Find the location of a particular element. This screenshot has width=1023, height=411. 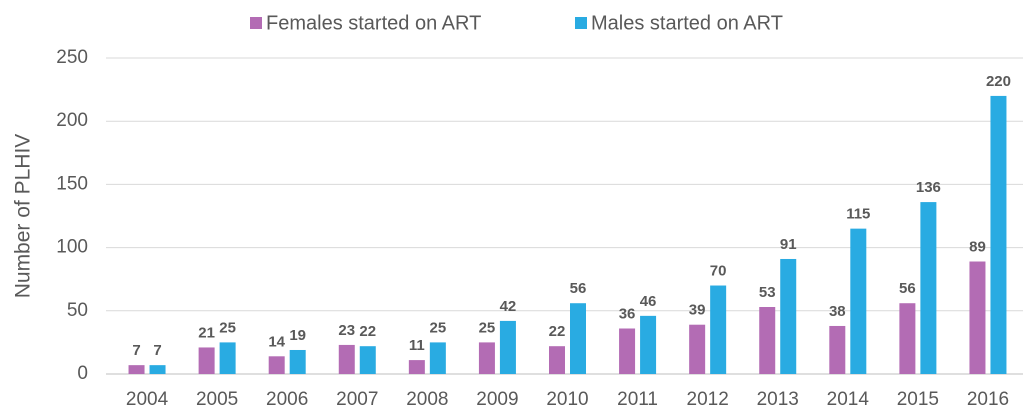

data-label: 42 is located at coordinates (508, 306).